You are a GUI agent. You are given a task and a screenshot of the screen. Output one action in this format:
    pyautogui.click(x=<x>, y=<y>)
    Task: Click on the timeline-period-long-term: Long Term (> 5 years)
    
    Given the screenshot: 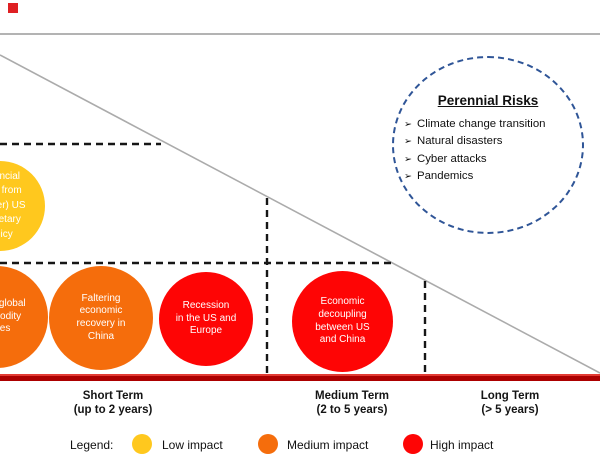 What is the action you would take?
    pyautogui.click(x=510, y=403)
    